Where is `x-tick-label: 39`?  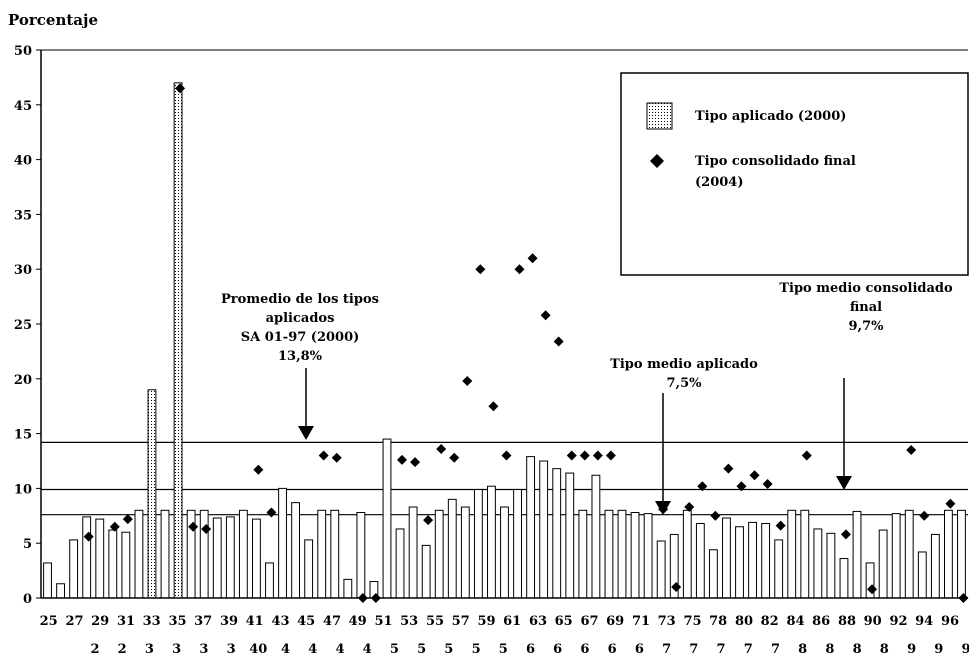
x-tick-label: 39 is located at coordinates (229, 621).